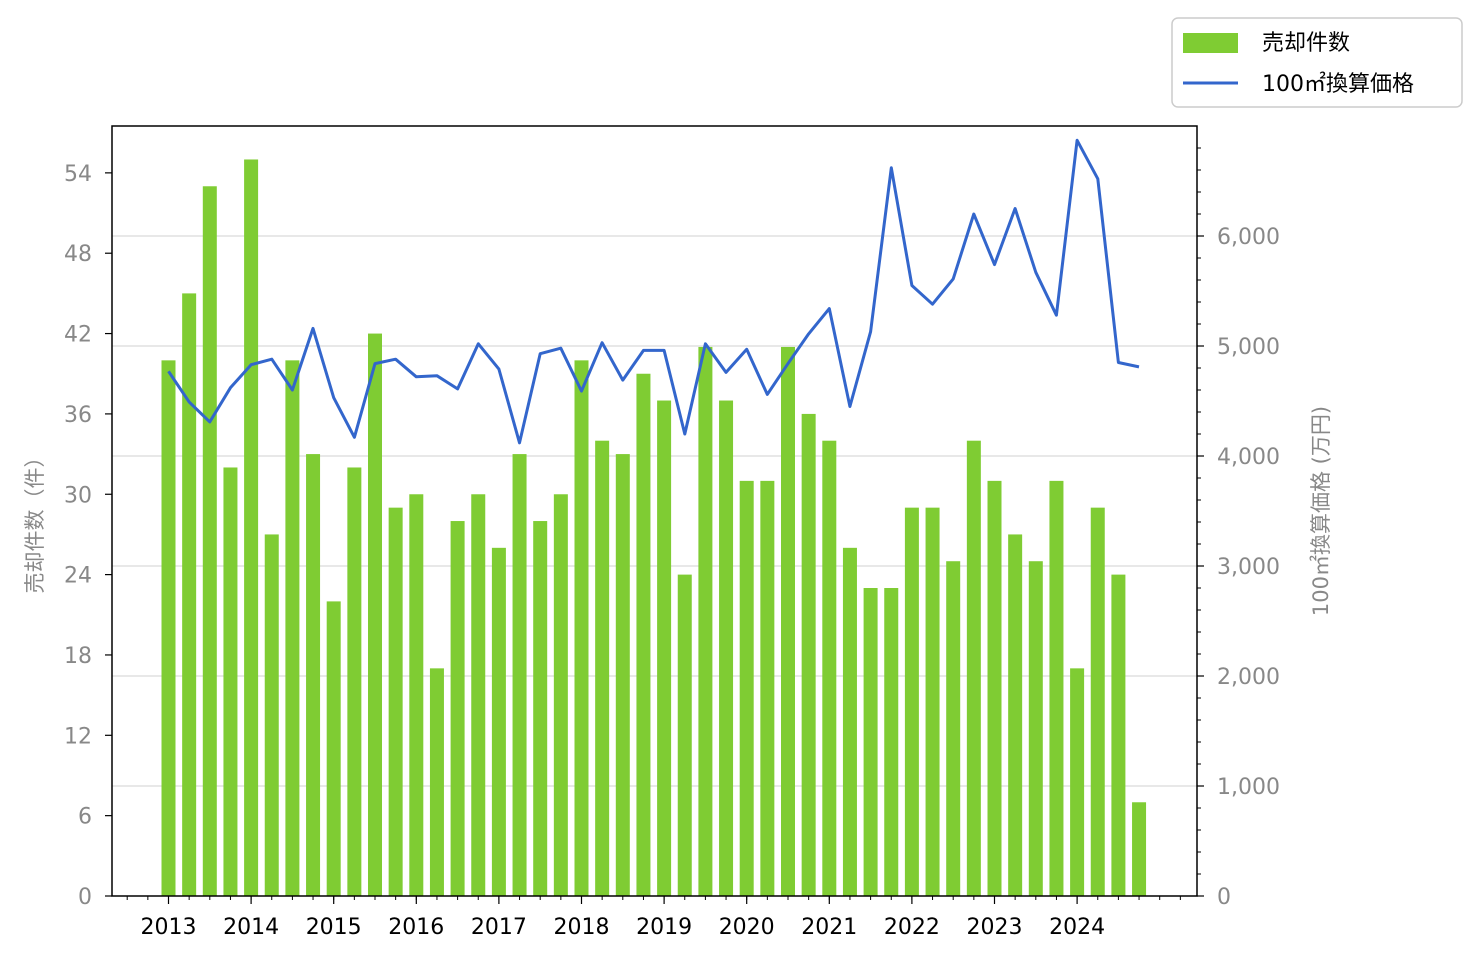 The width and height of the screenshot is (1482, 961). I want to click on x-tick-label: 2020, so click(747, 927).